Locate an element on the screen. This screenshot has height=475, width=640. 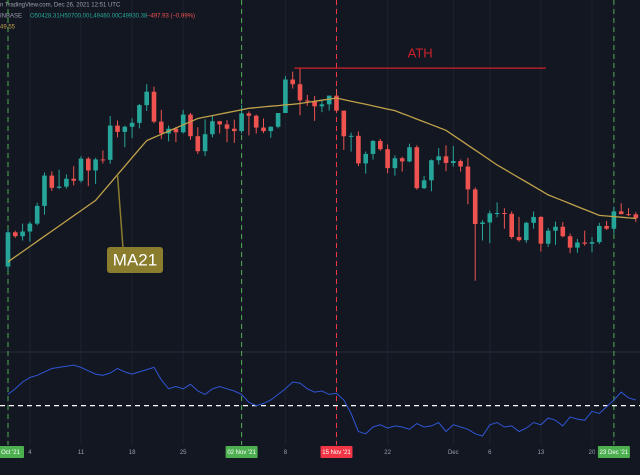
x-tick-label: 15 Nov '21 is located at coordinates (336, 453).